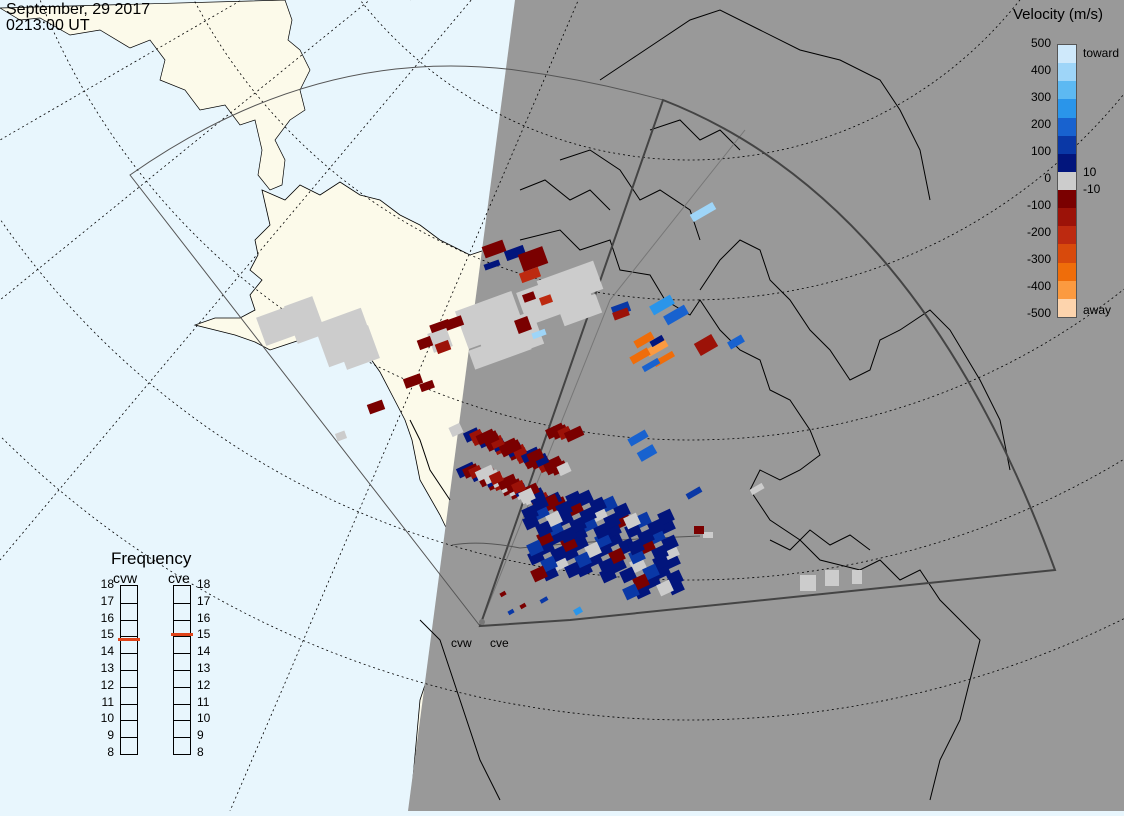  Describe the element at coordinates (125, 578) in the screenshot. I see `frequency-radar-label-cvw: cvw` at that location.